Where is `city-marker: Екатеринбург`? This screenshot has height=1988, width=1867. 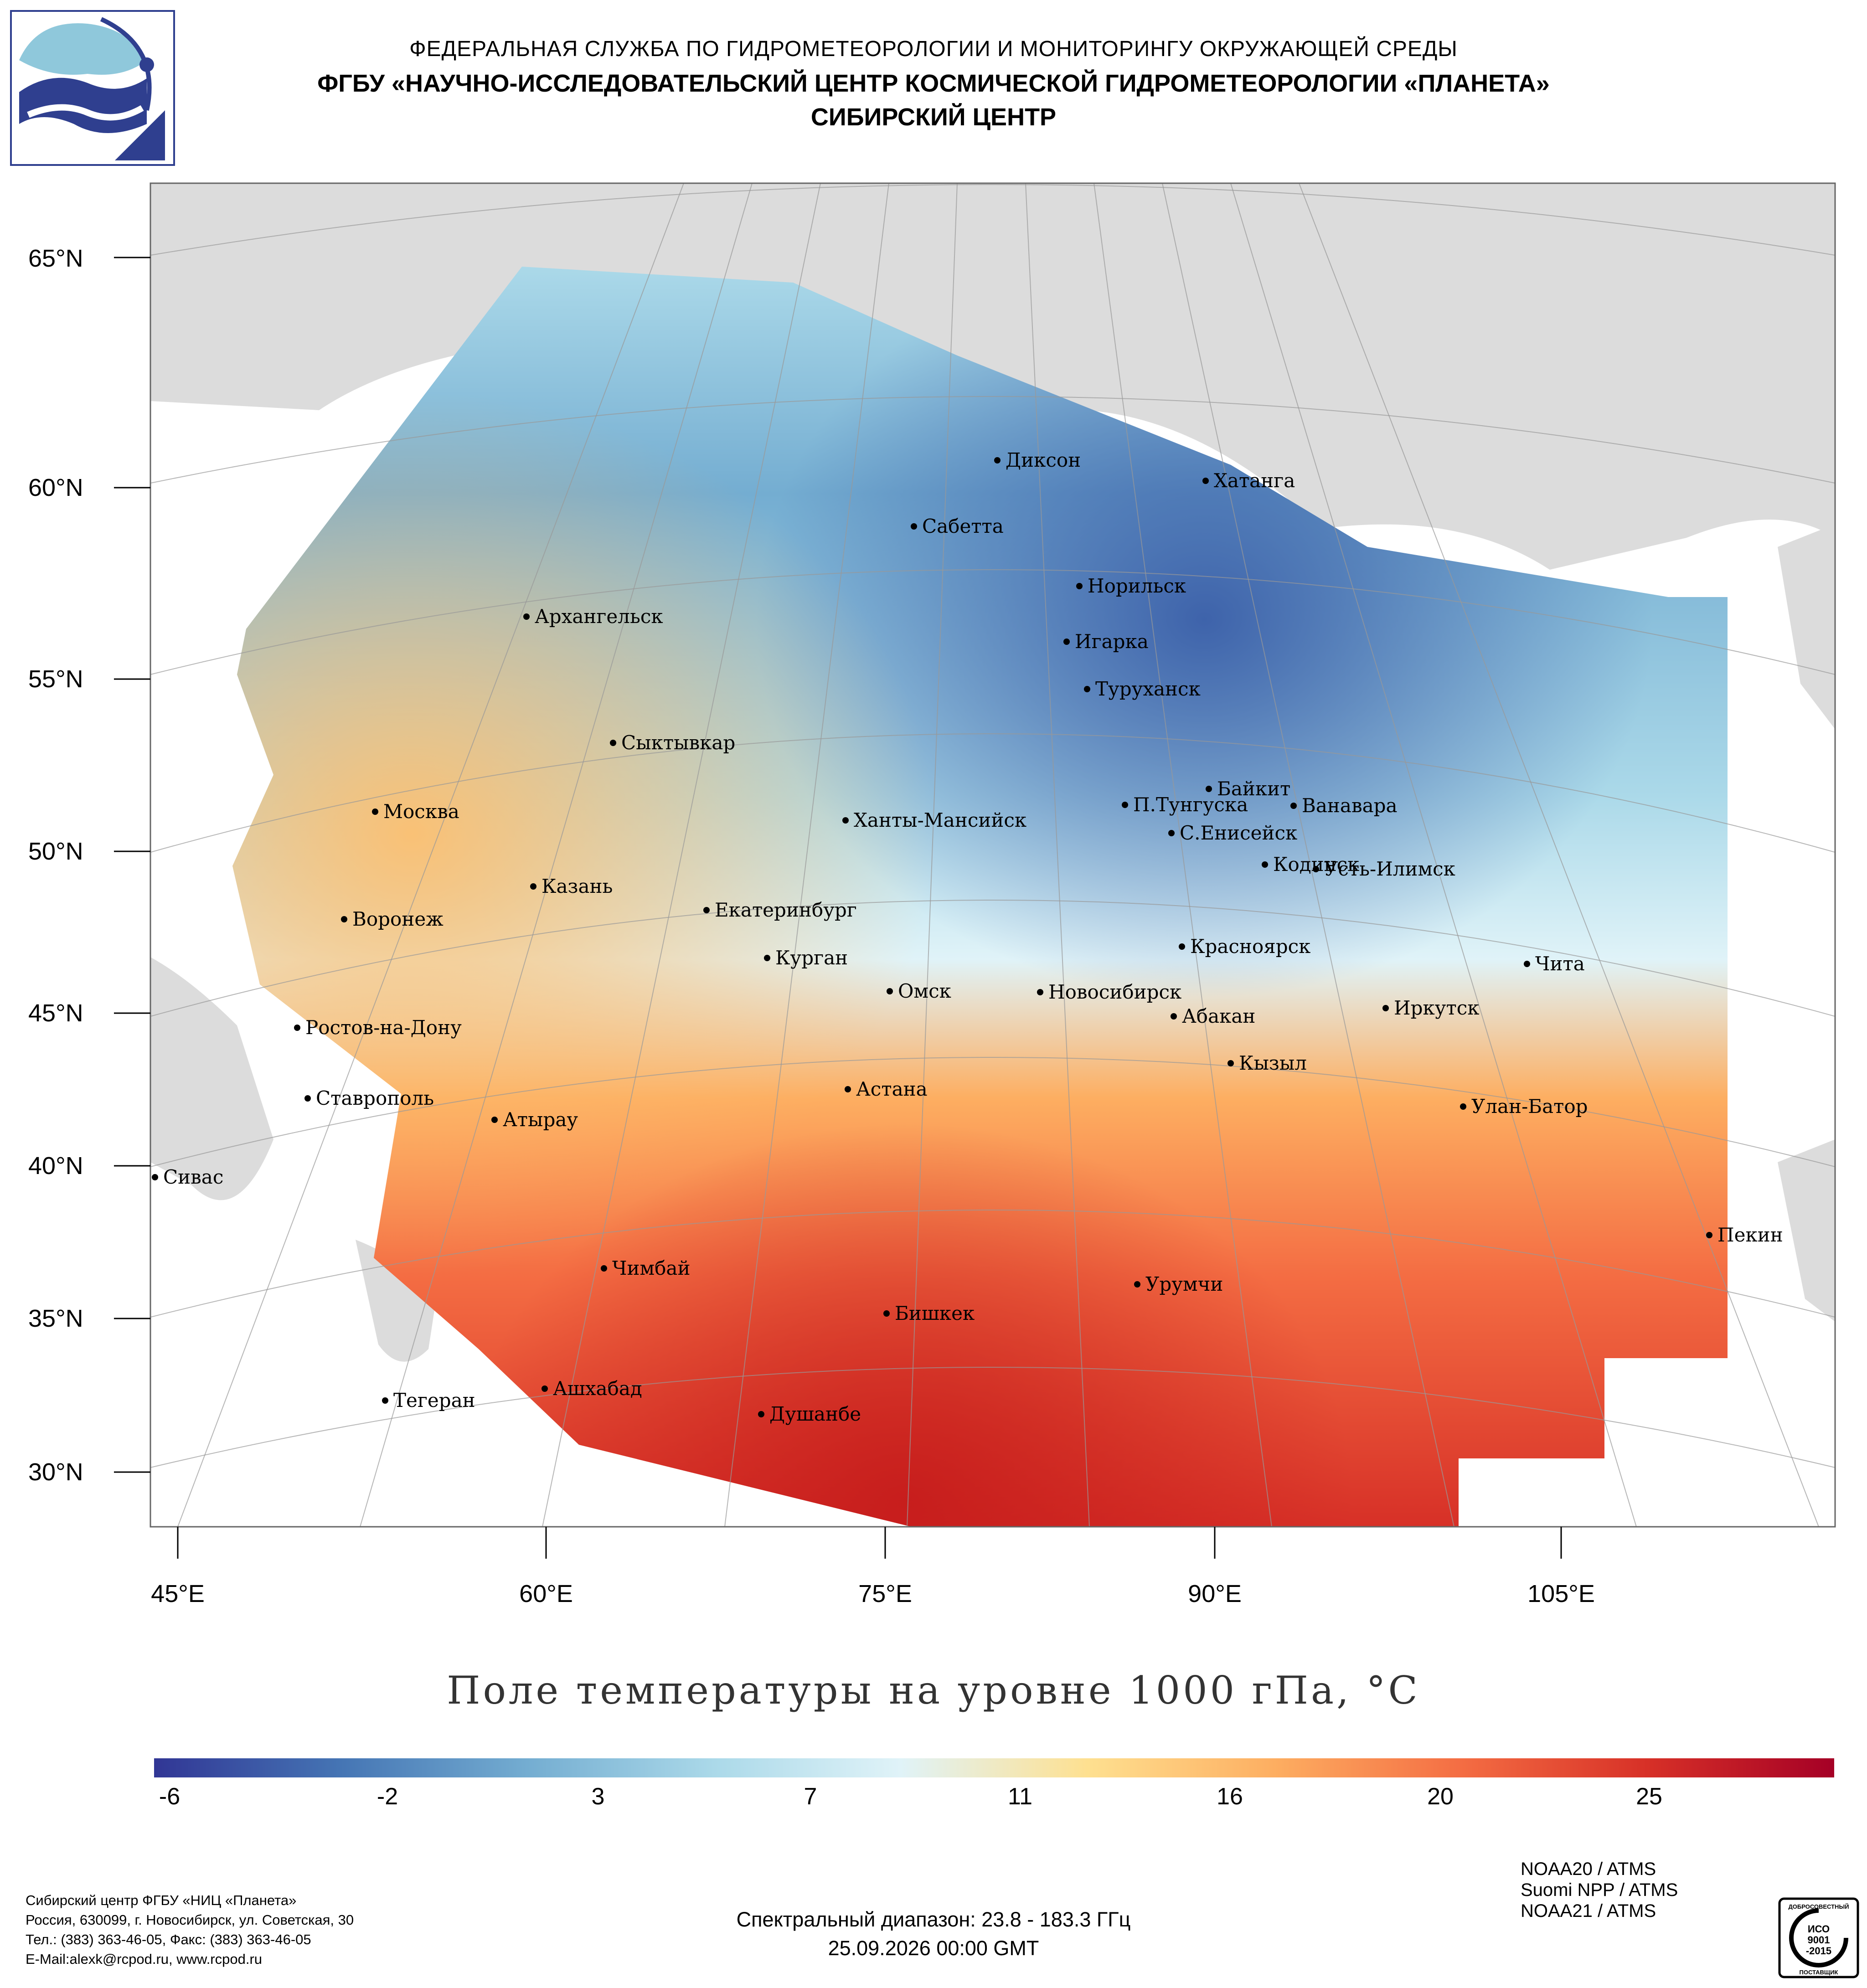 city-marker: Екатеринбург is located at coordinates (780, 910).